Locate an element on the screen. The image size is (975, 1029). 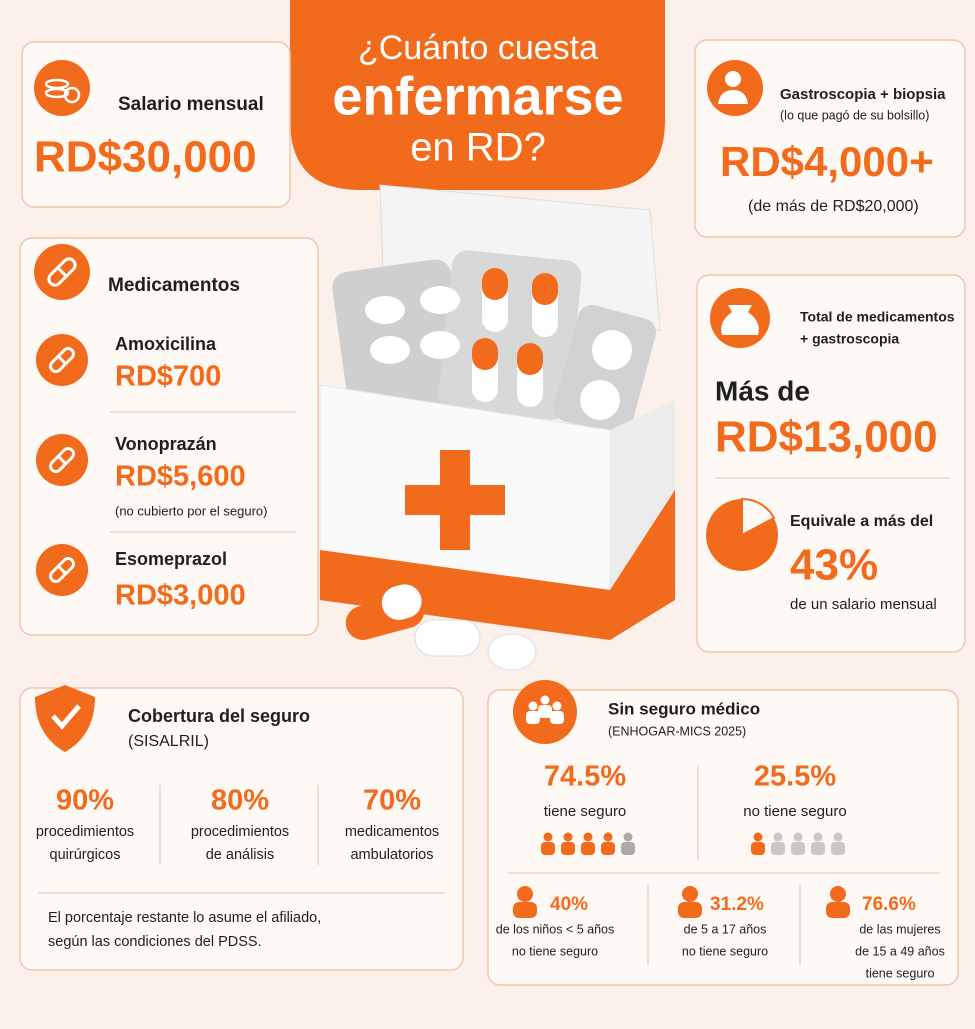
text: ambulatorios is located at coordinates (391, 855).